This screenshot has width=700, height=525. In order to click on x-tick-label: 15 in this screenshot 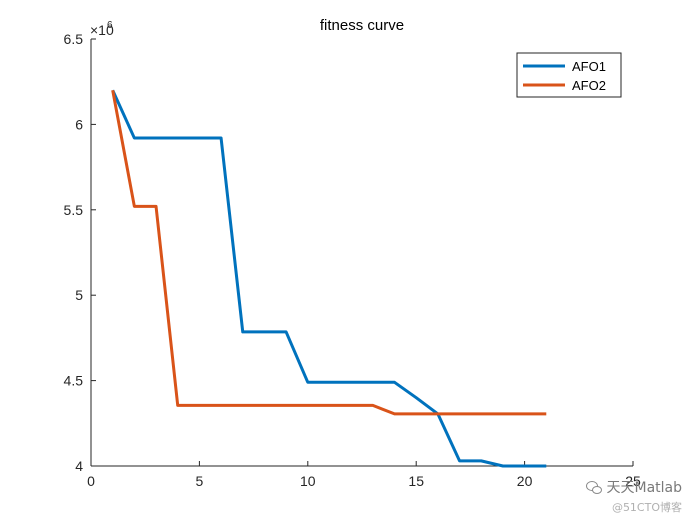, I will do `click(416, 481)`.